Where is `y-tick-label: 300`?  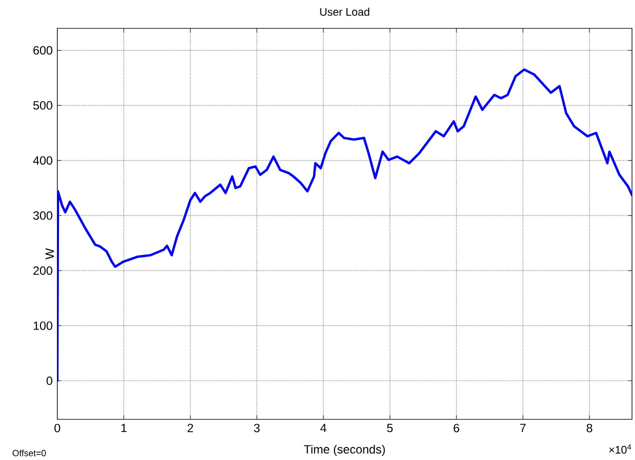 y-tick-label: 300 is located at coordinates (42, 215).